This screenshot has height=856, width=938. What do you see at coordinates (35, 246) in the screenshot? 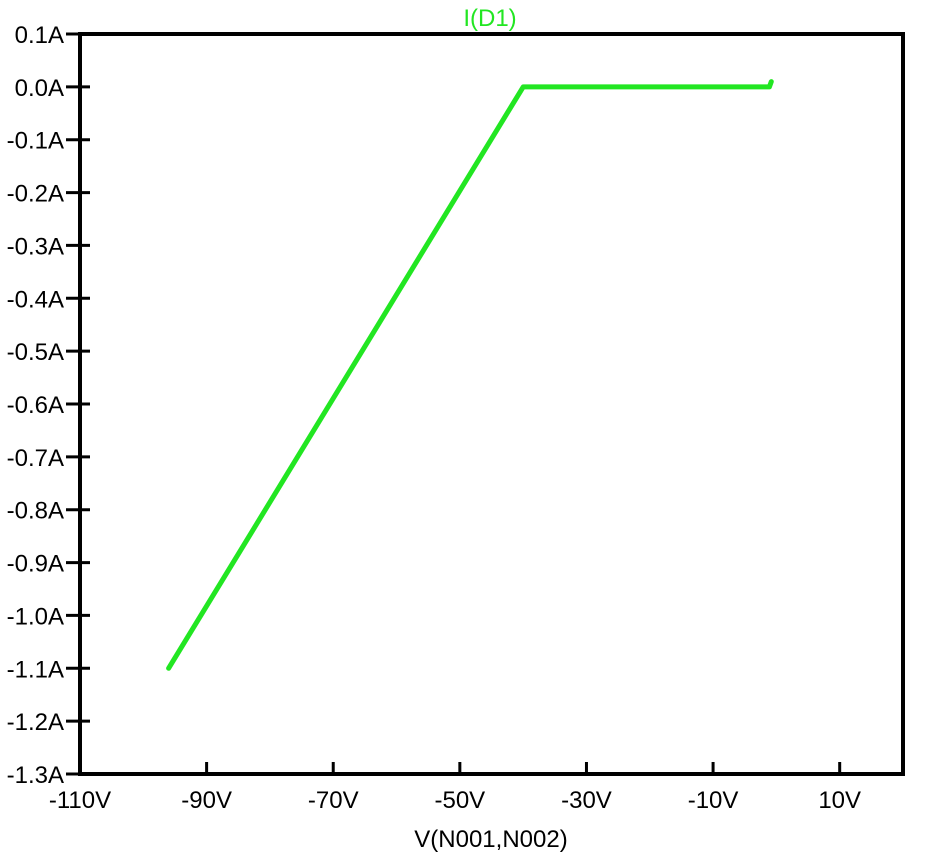
I see `y-tick-label: -0.3A` at bounding box center [35, 246].